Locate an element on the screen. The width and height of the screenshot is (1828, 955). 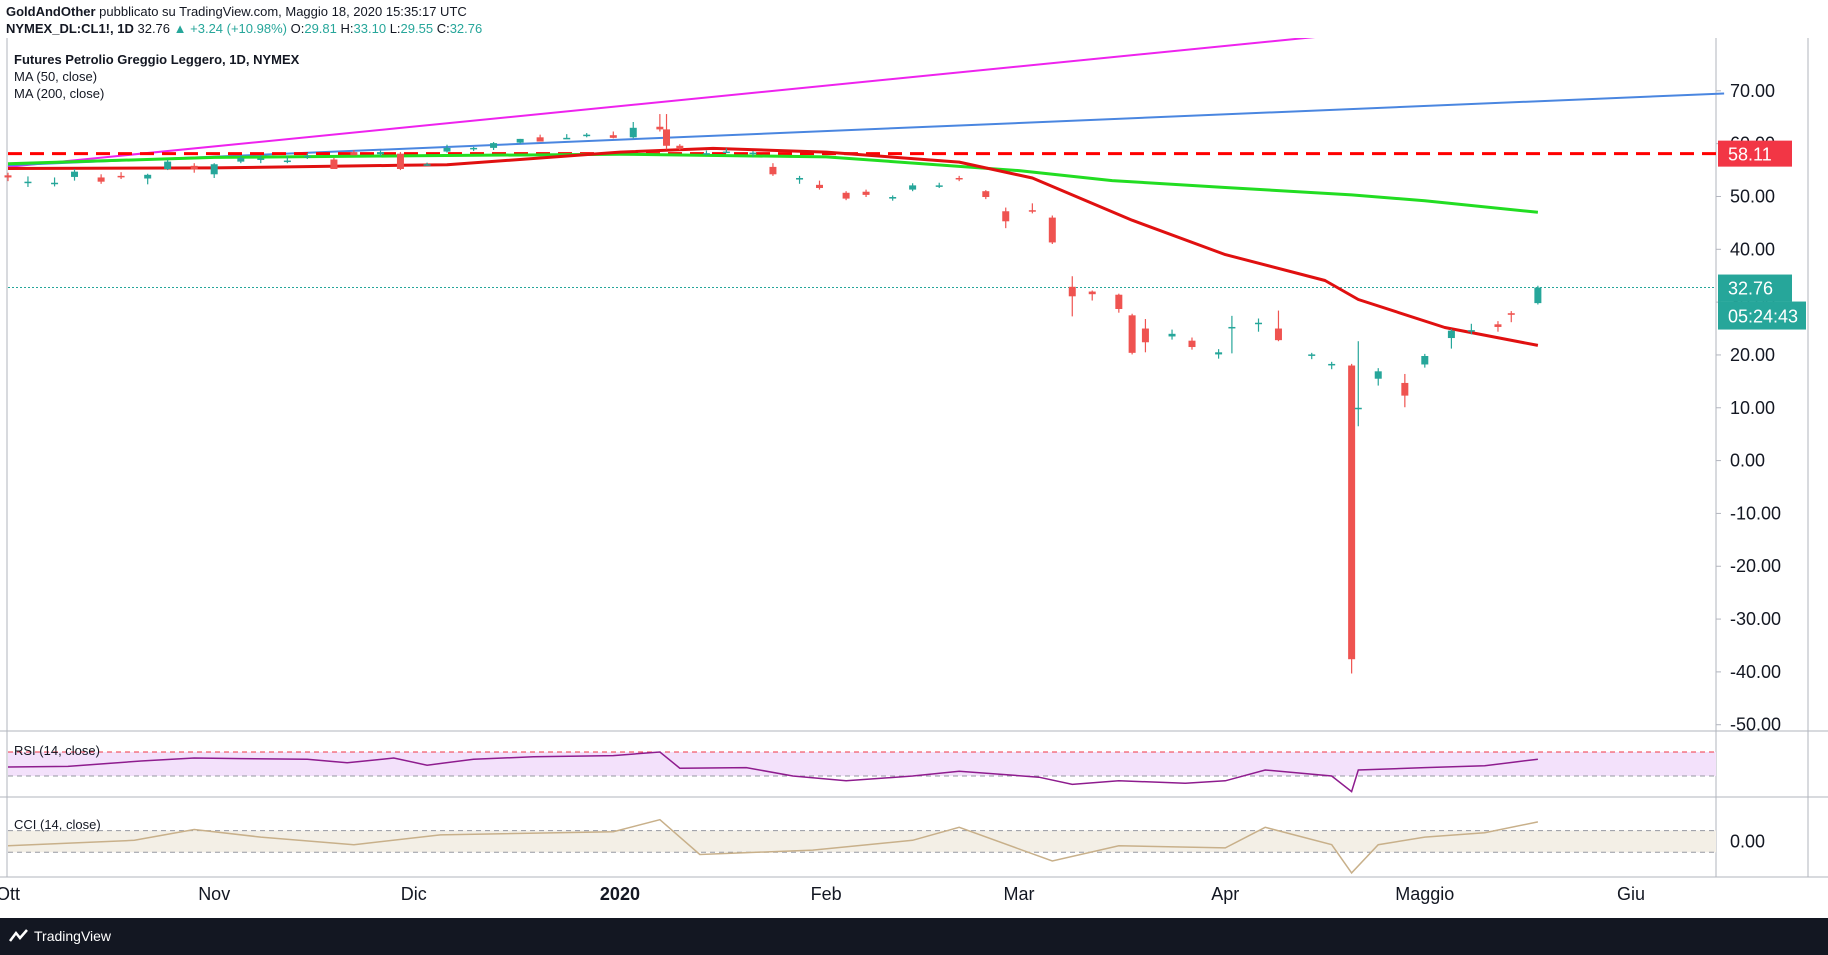
x-tick-label: Mar is located at coordinates (1019, 894).